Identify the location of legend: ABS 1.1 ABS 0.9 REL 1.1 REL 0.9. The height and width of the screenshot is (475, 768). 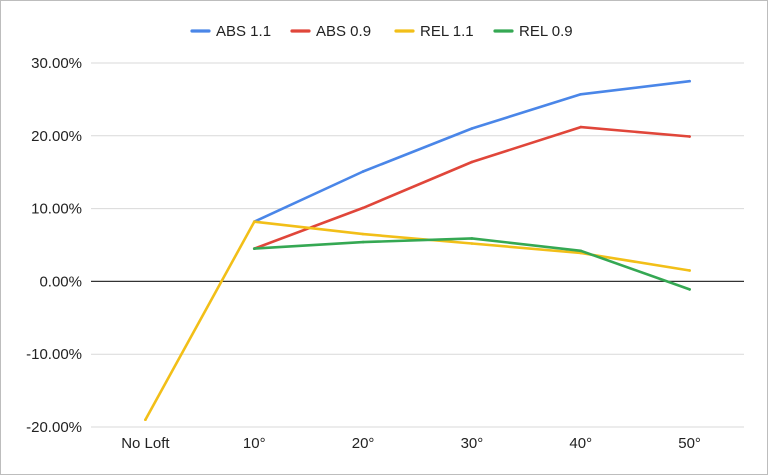
(381, 31).